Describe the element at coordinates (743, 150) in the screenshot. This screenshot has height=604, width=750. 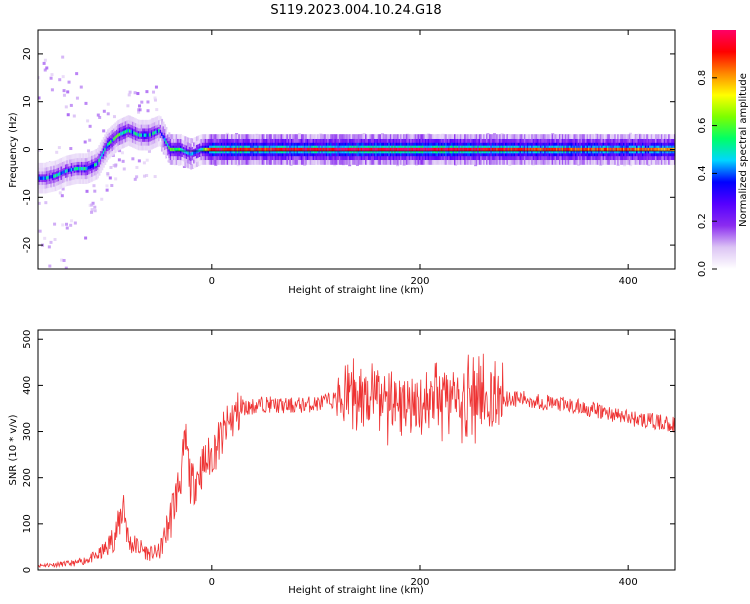
I see `colorbar-label: Normalized spectral amplitude` at that location.